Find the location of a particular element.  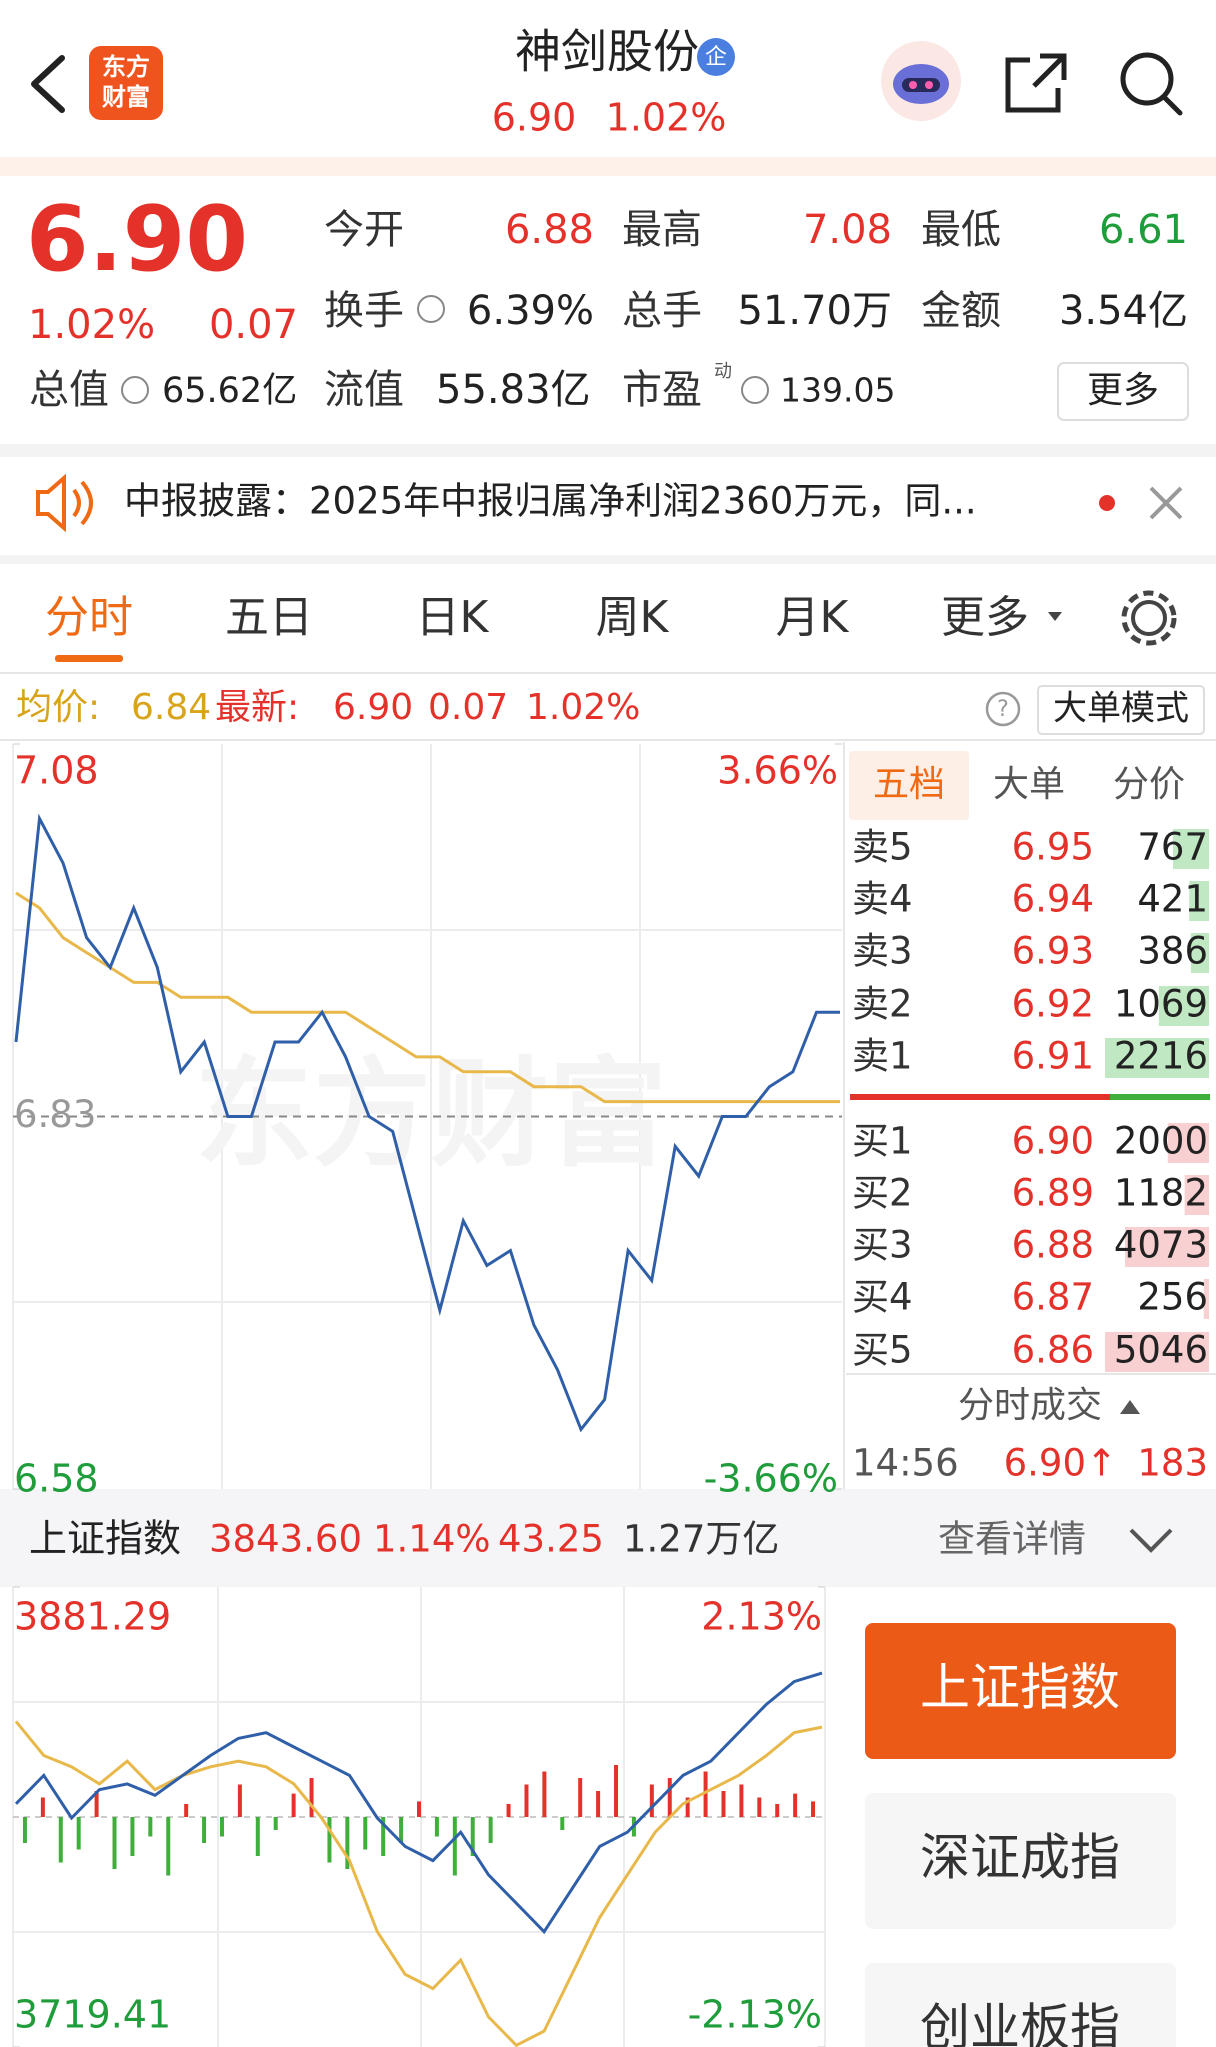

field-value: 51.70万 is located at coordinates (814, 311).